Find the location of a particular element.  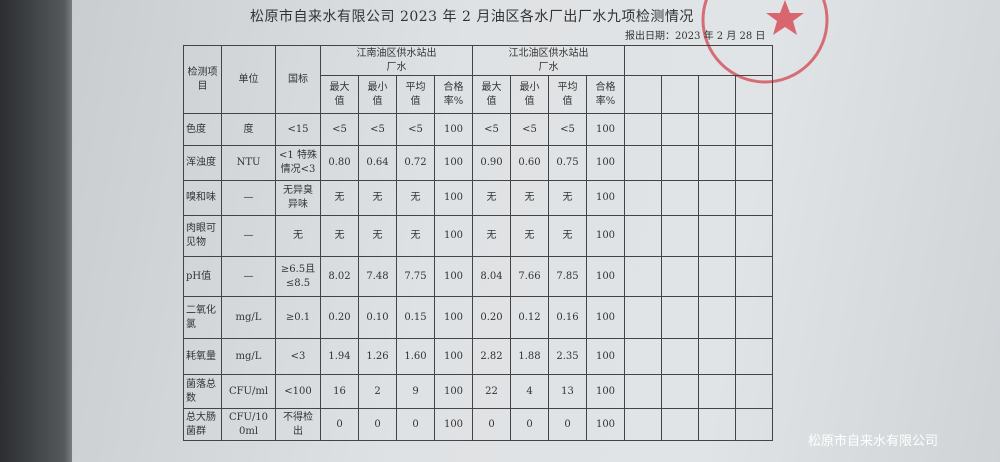

document-title: 松原市自来水有限公司 2023 年 2 月油区各水厂出厂水九项检测情况 is located at coordinates (472, 17).